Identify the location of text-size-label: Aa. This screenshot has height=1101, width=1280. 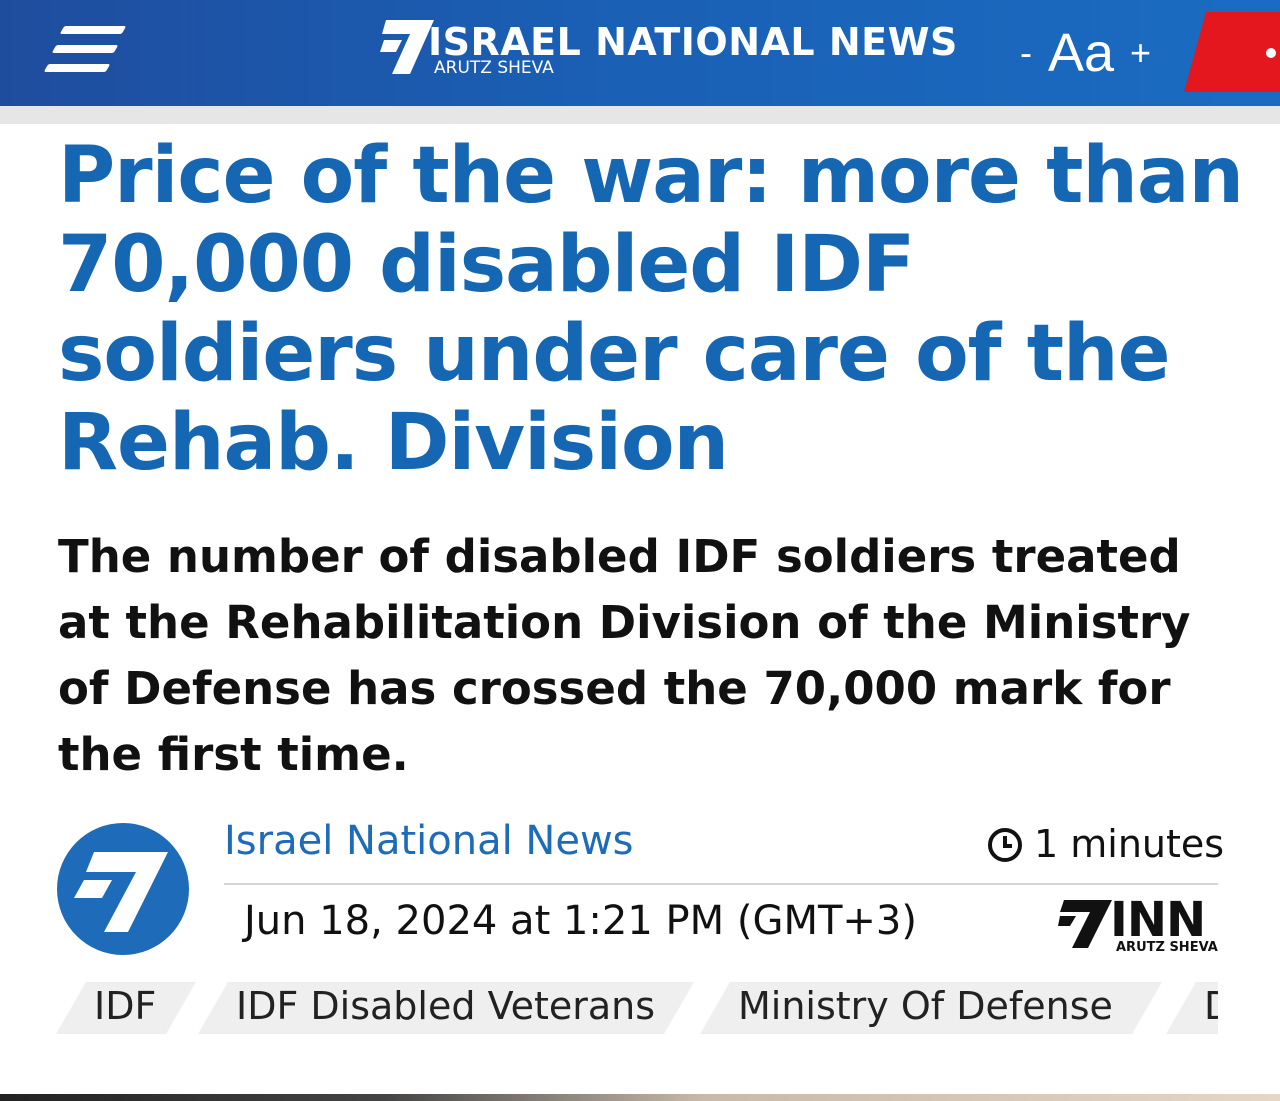
(1081, 53).